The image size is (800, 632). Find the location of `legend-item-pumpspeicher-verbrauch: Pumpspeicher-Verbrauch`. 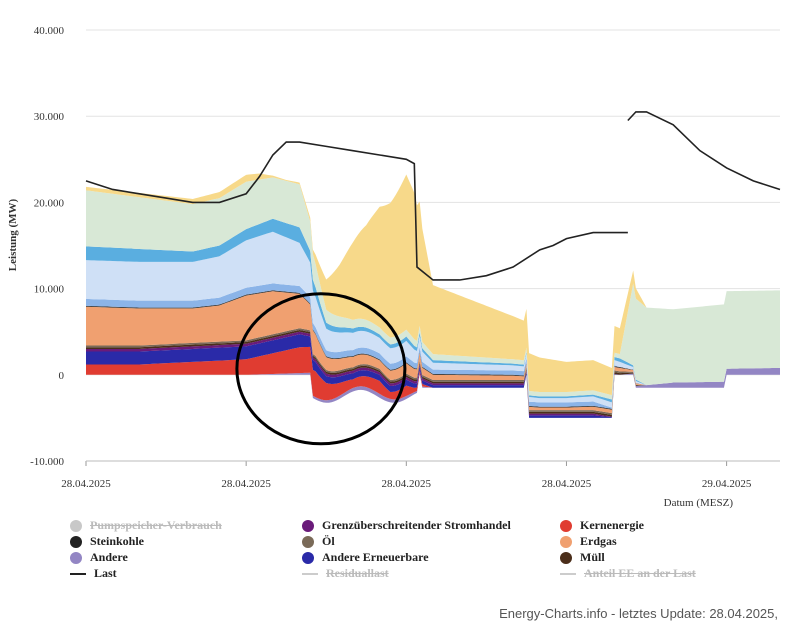

legend-item-pumpspeicher-verbrauch: Pumpspeicher-Verbrauch is located at coordinates (146, 525).